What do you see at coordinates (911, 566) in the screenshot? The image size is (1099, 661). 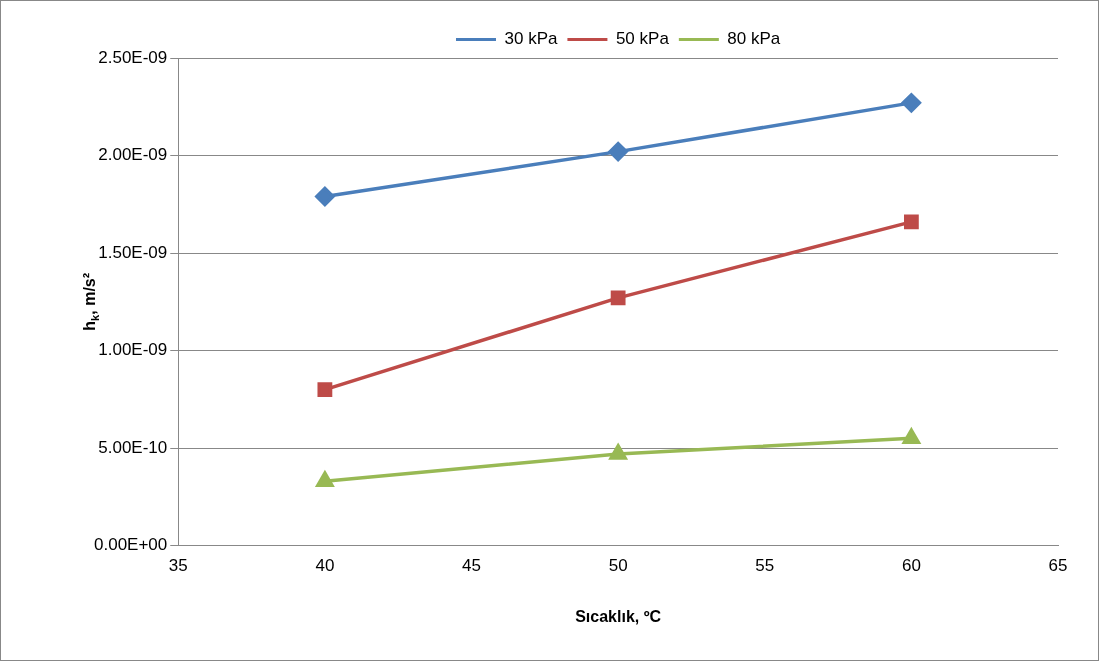 I see `x-tick-label: 60` at bounding box center [911, 566].